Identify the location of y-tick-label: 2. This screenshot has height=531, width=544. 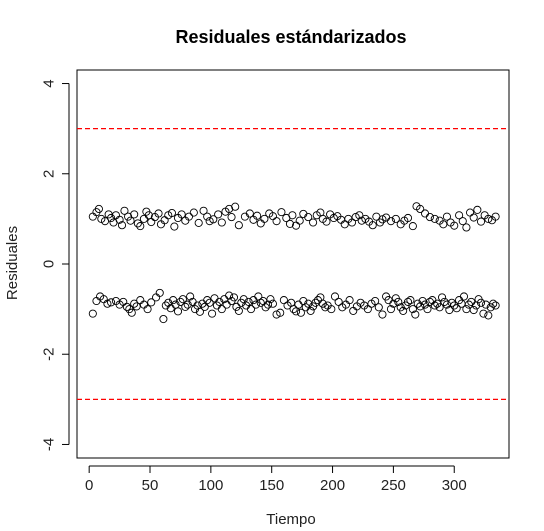
(49, 174).